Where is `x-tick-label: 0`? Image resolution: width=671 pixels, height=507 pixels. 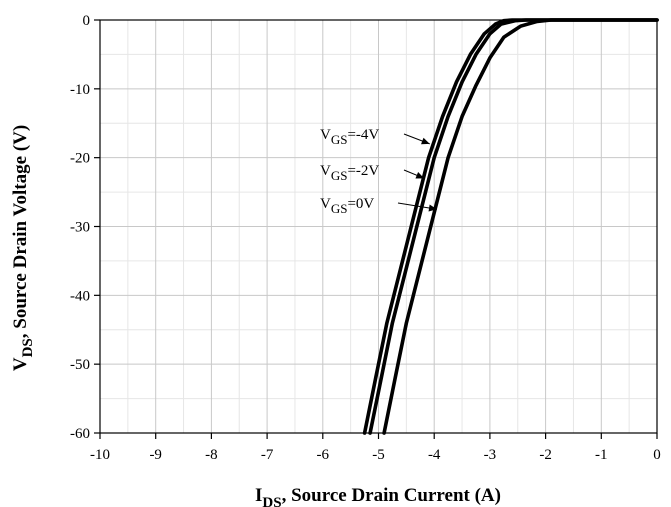
x-tick-label: 0 is located at coordinates (657, 455).